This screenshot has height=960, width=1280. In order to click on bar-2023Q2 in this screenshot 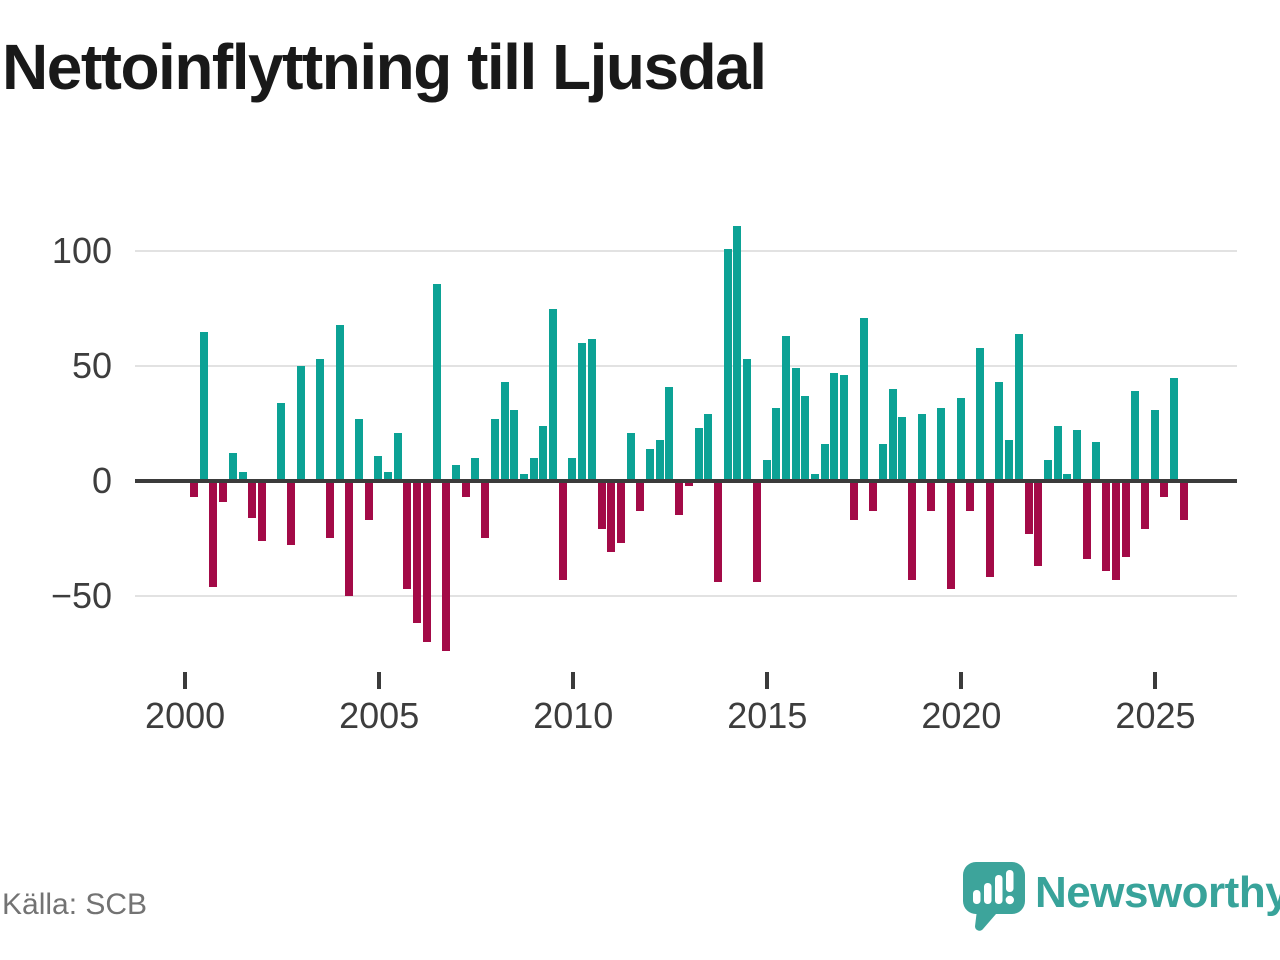, I will do `click(1096, 461)`.